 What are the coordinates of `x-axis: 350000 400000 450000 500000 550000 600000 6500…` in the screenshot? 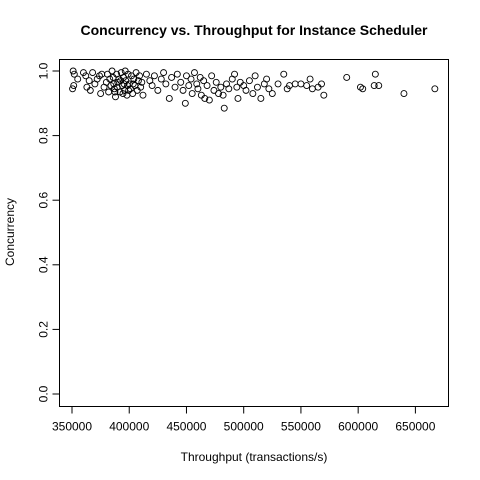 It's located at (244, 420).